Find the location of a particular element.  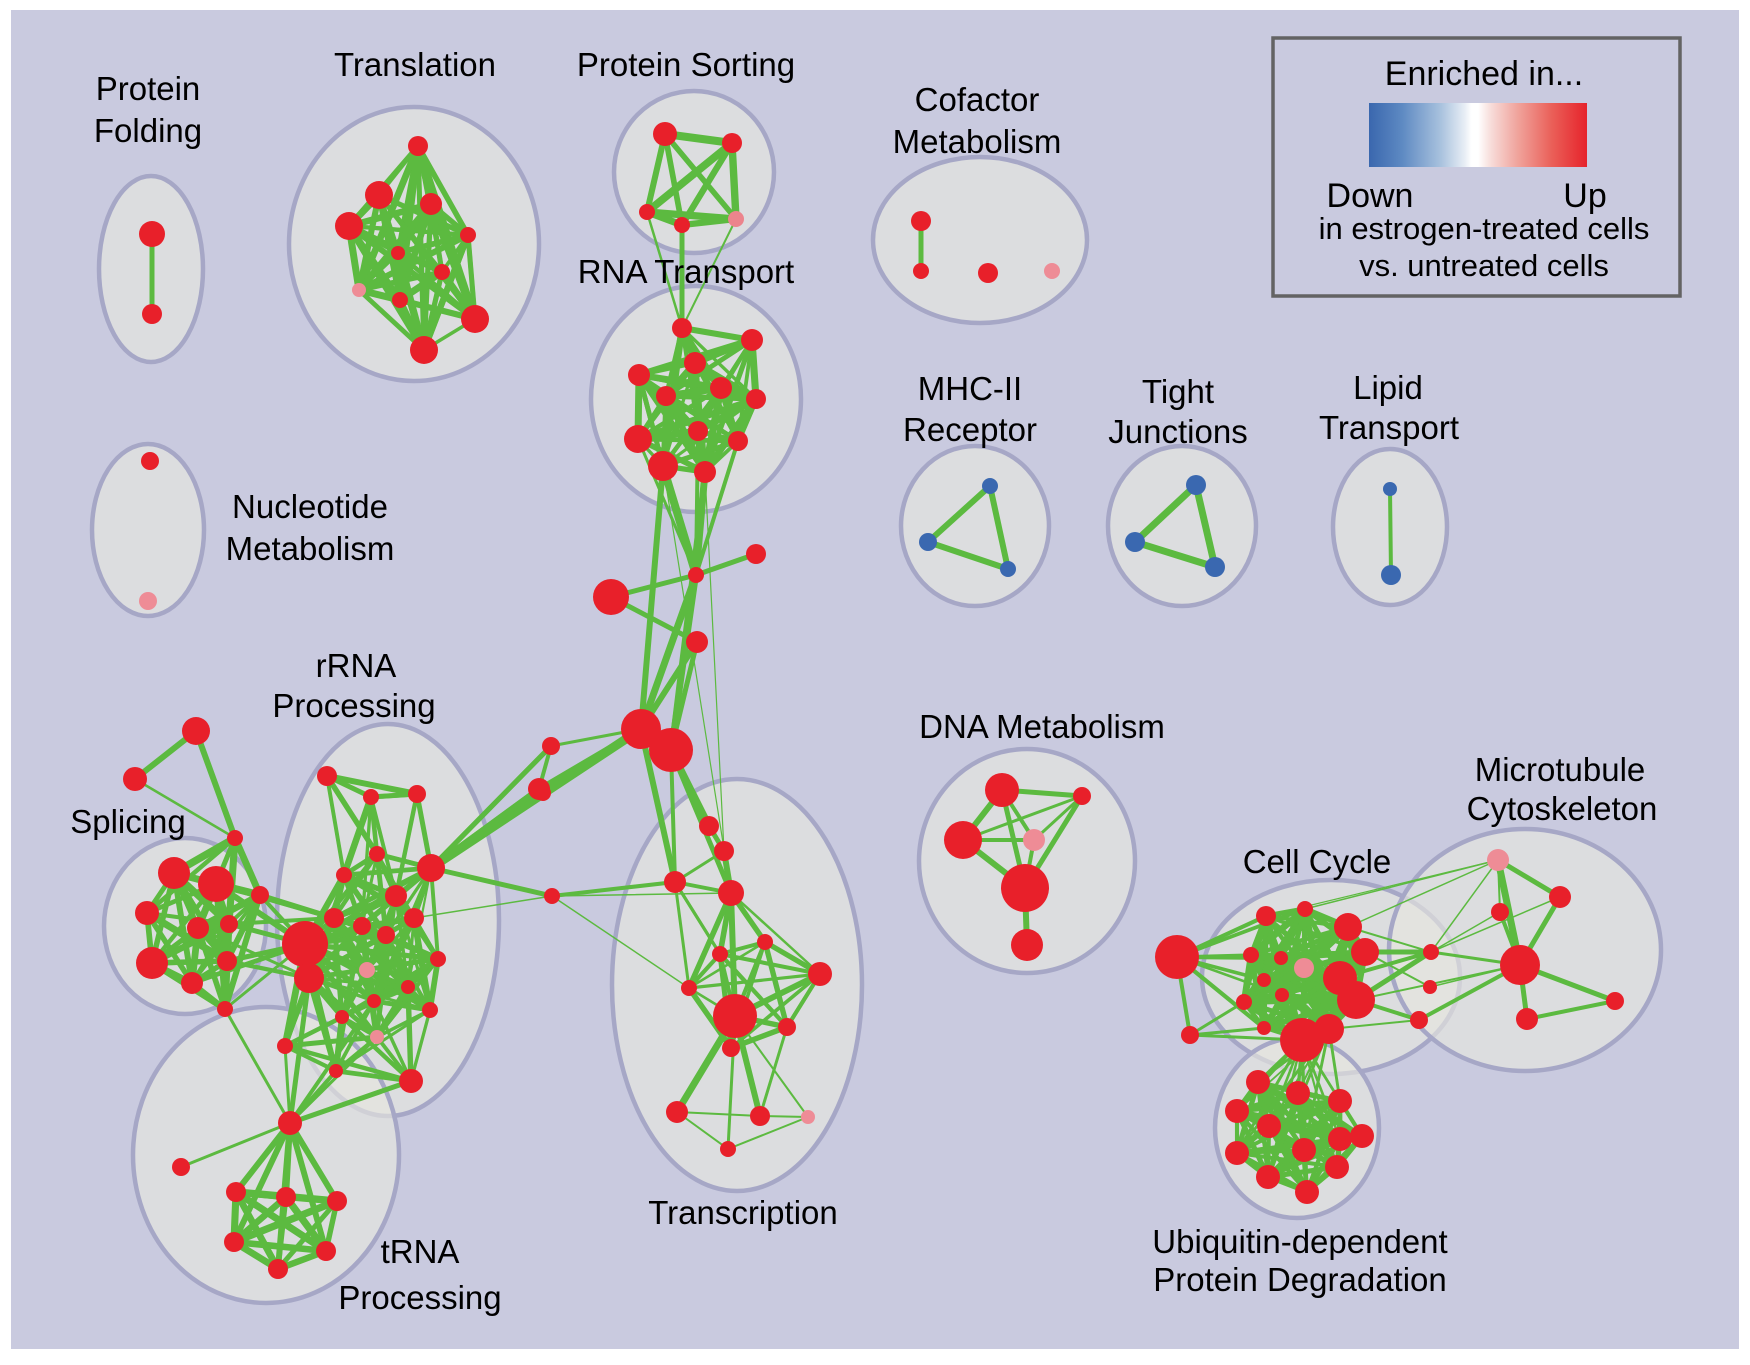

svg-text: Protein Degradation is located at coordinates (1300, 1279).